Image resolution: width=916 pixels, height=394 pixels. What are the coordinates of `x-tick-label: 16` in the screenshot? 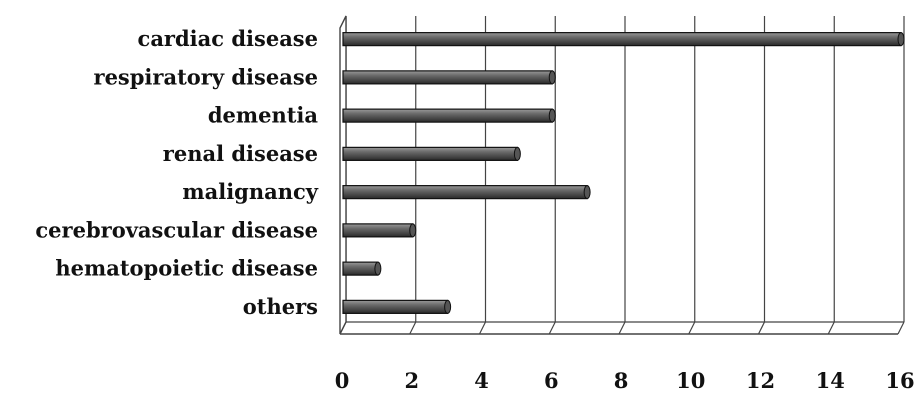 It's located at (899, 380).